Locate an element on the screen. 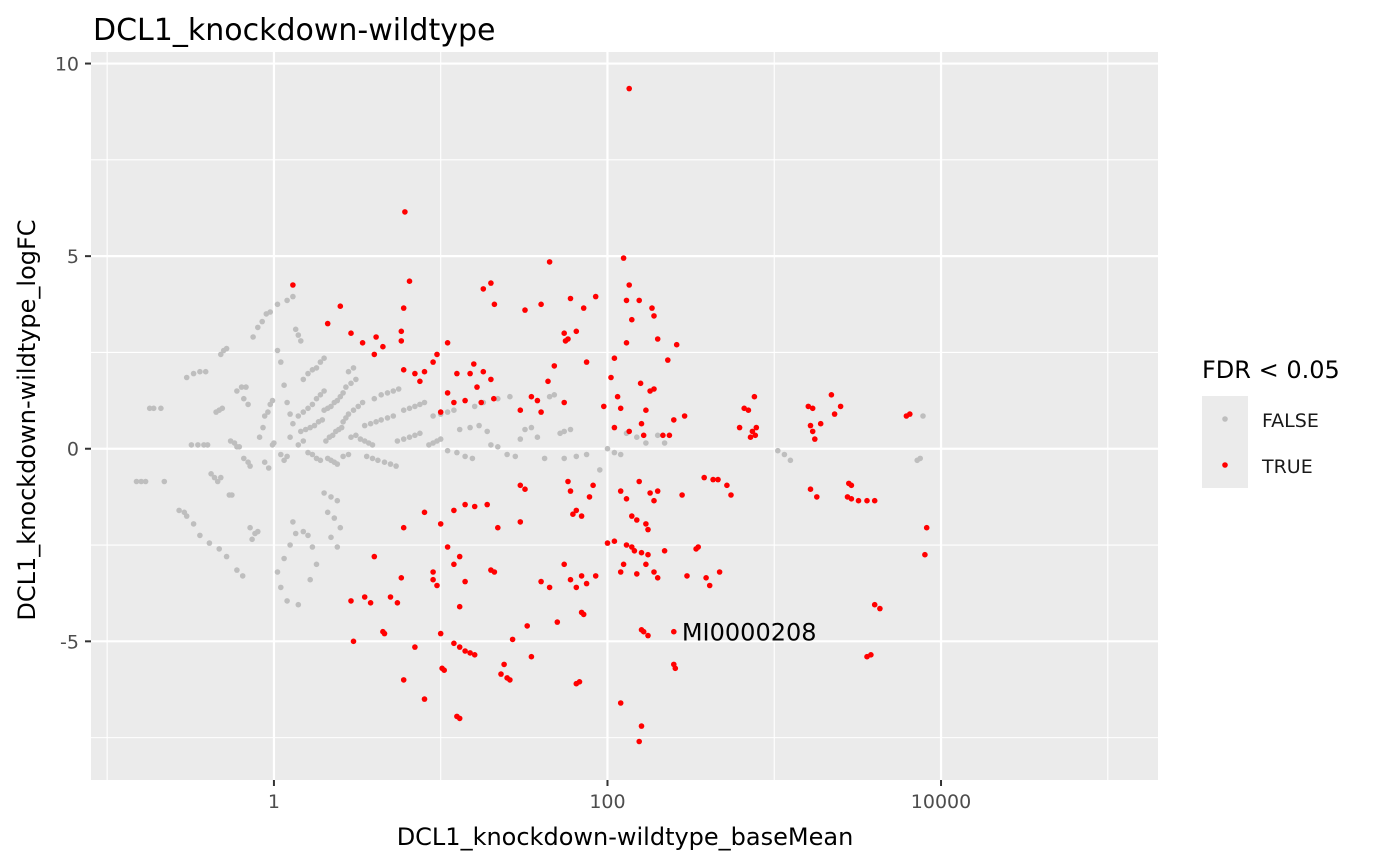 This screenshot has height=865, width=1400. x-axis: 1 100 10000 is located at coordinates (619, 796).